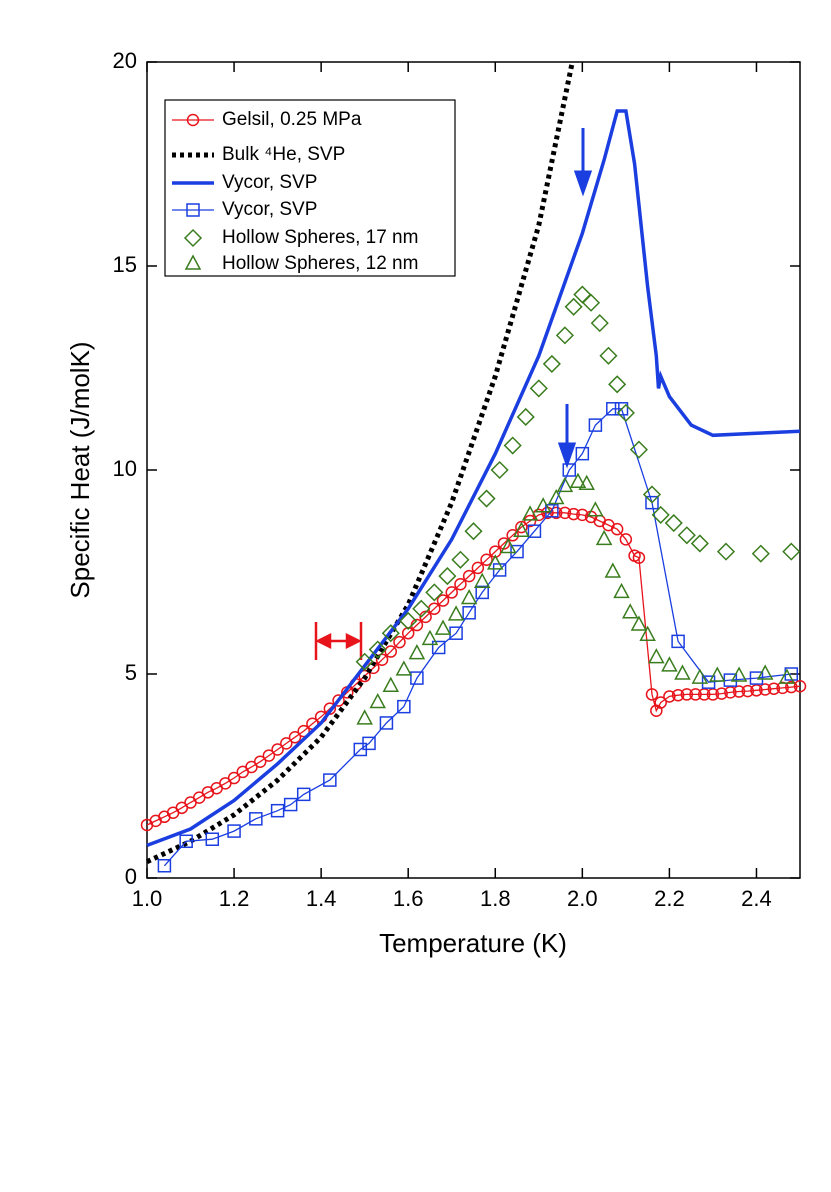 This screenshot has height=1192, width=831. What do you see at coordinates (473, 943) in the screenshot?
I see `x-axis-label: Temperature (K)` at bounding box center [473, 943].